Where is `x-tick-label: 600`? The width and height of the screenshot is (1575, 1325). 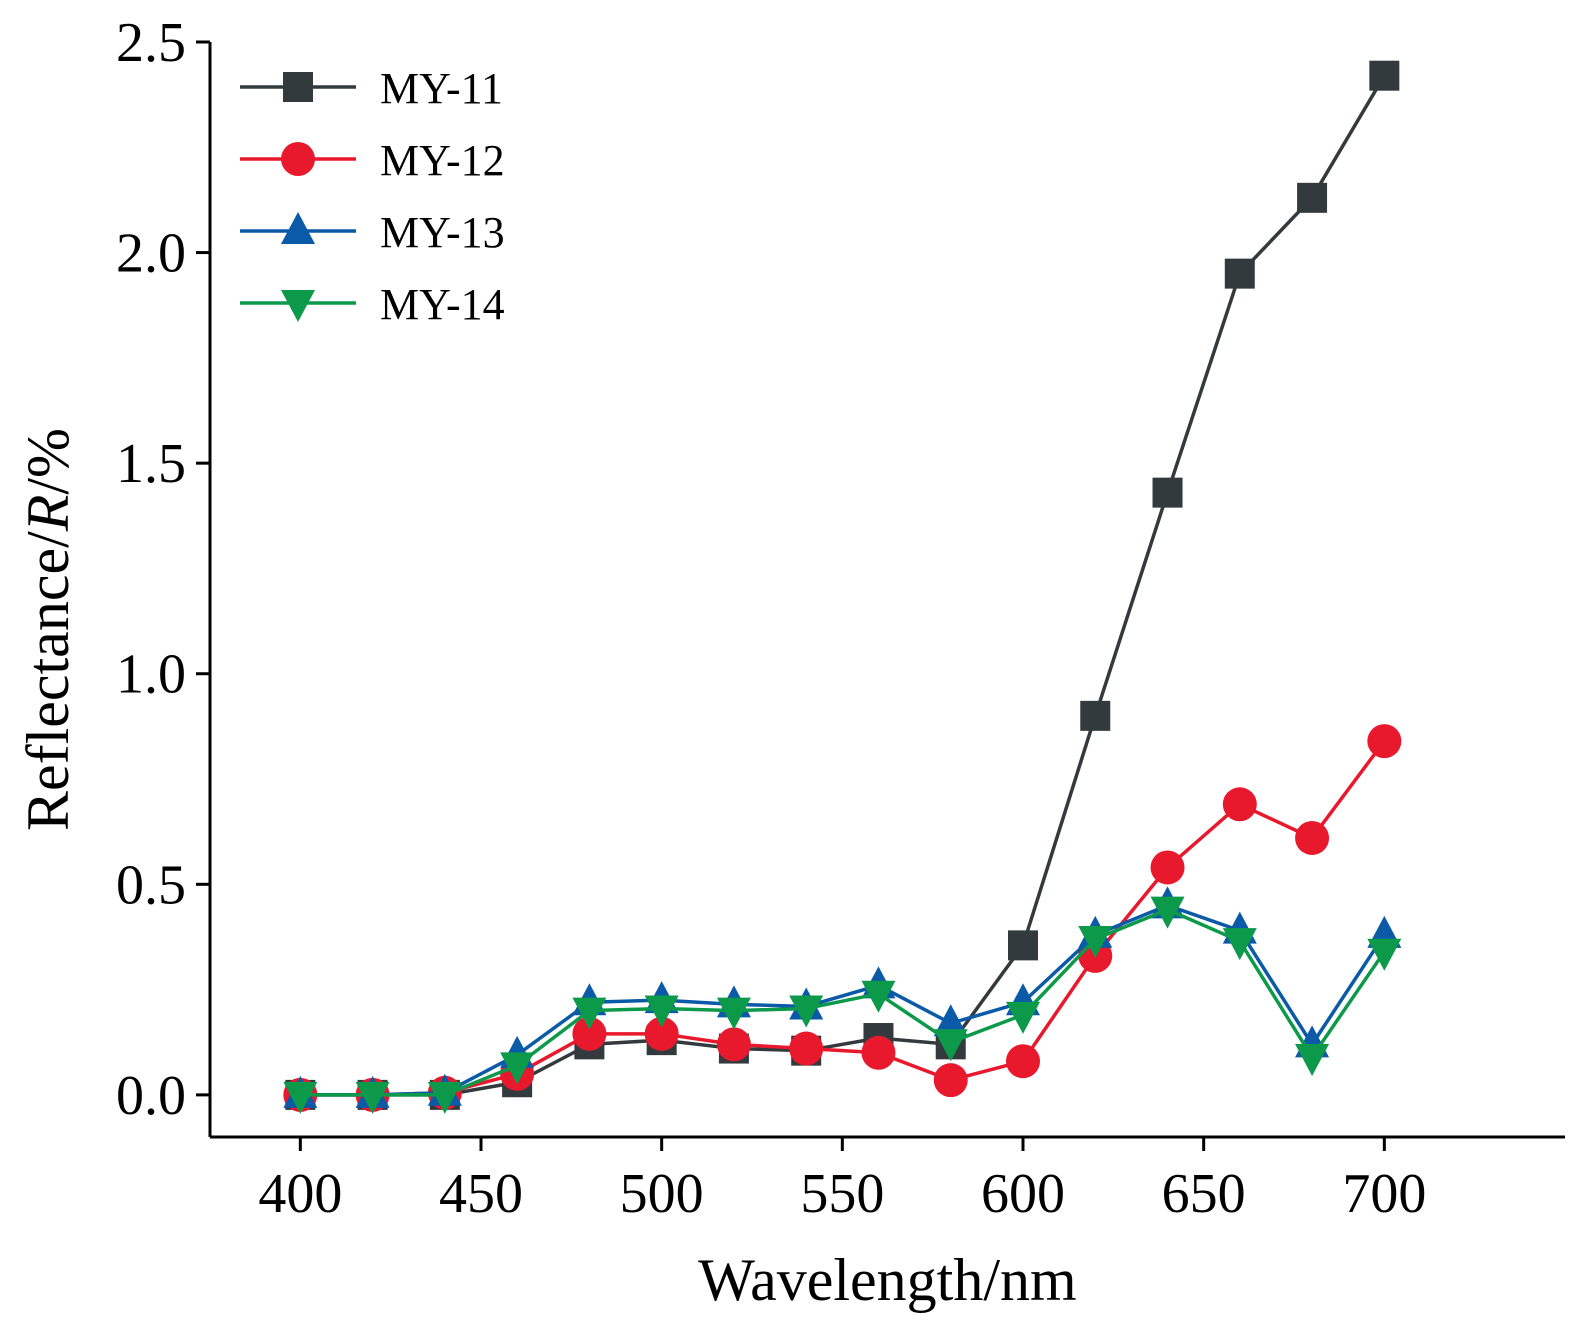
x-tick-label: 600 is located at coordinates (1023, 1194).